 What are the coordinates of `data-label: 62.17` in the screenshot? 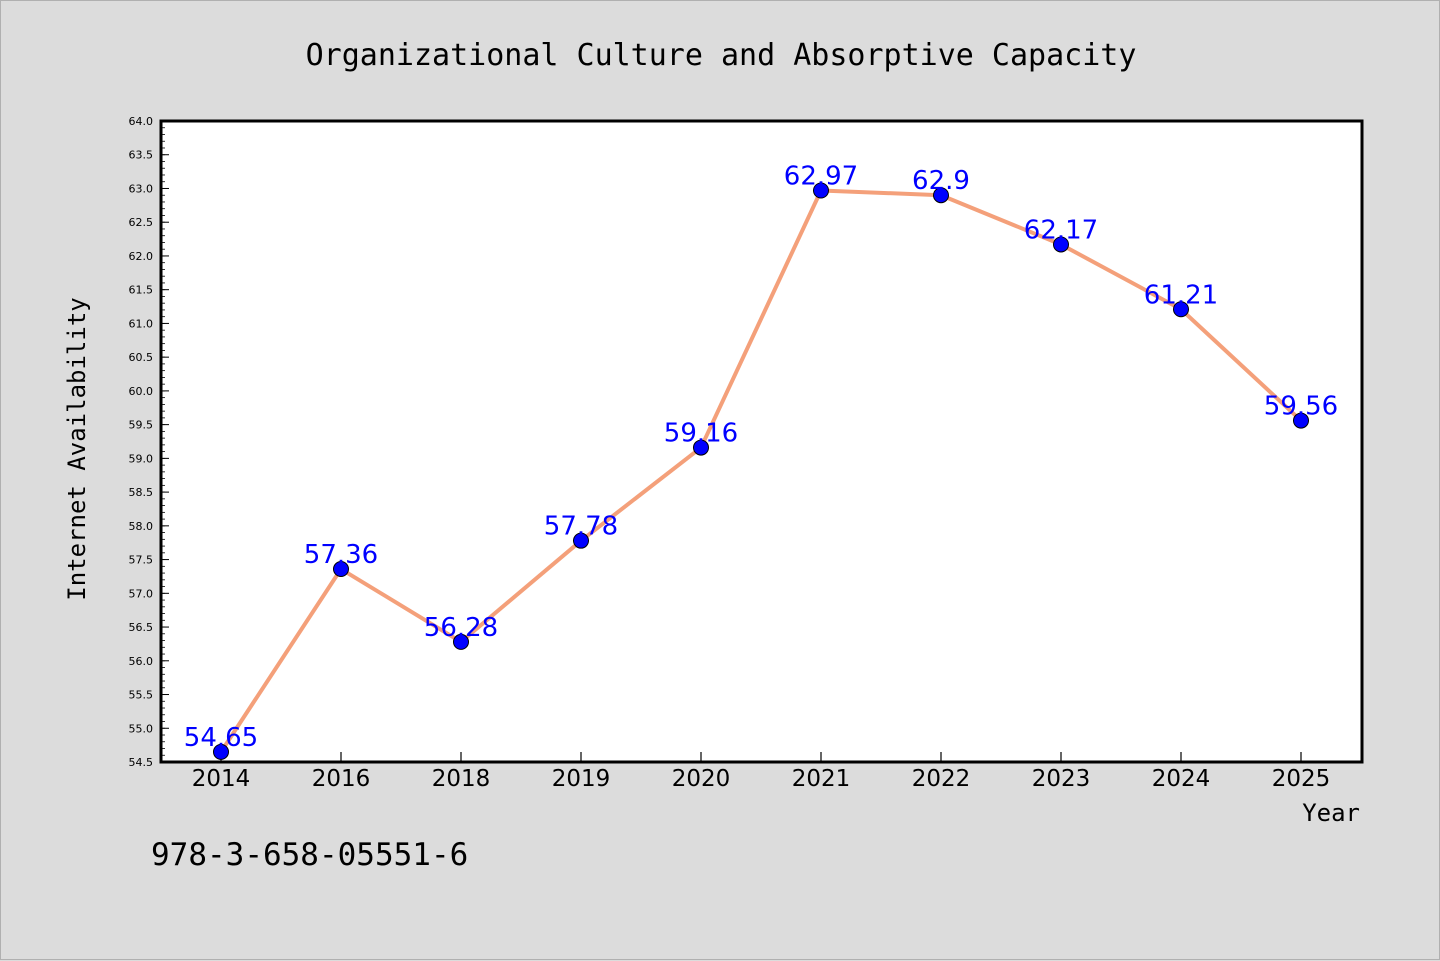 It's located at (1061, 230).